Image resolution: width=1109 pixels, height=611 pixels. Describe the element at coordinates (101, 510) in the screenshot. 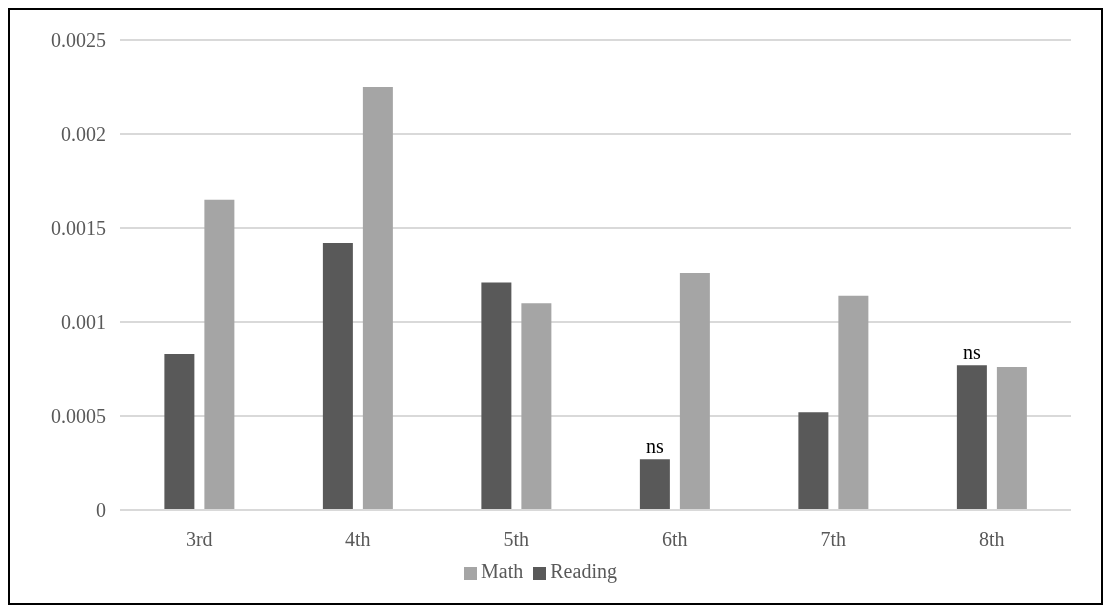

I see `y-tick-label: 0` at that location.